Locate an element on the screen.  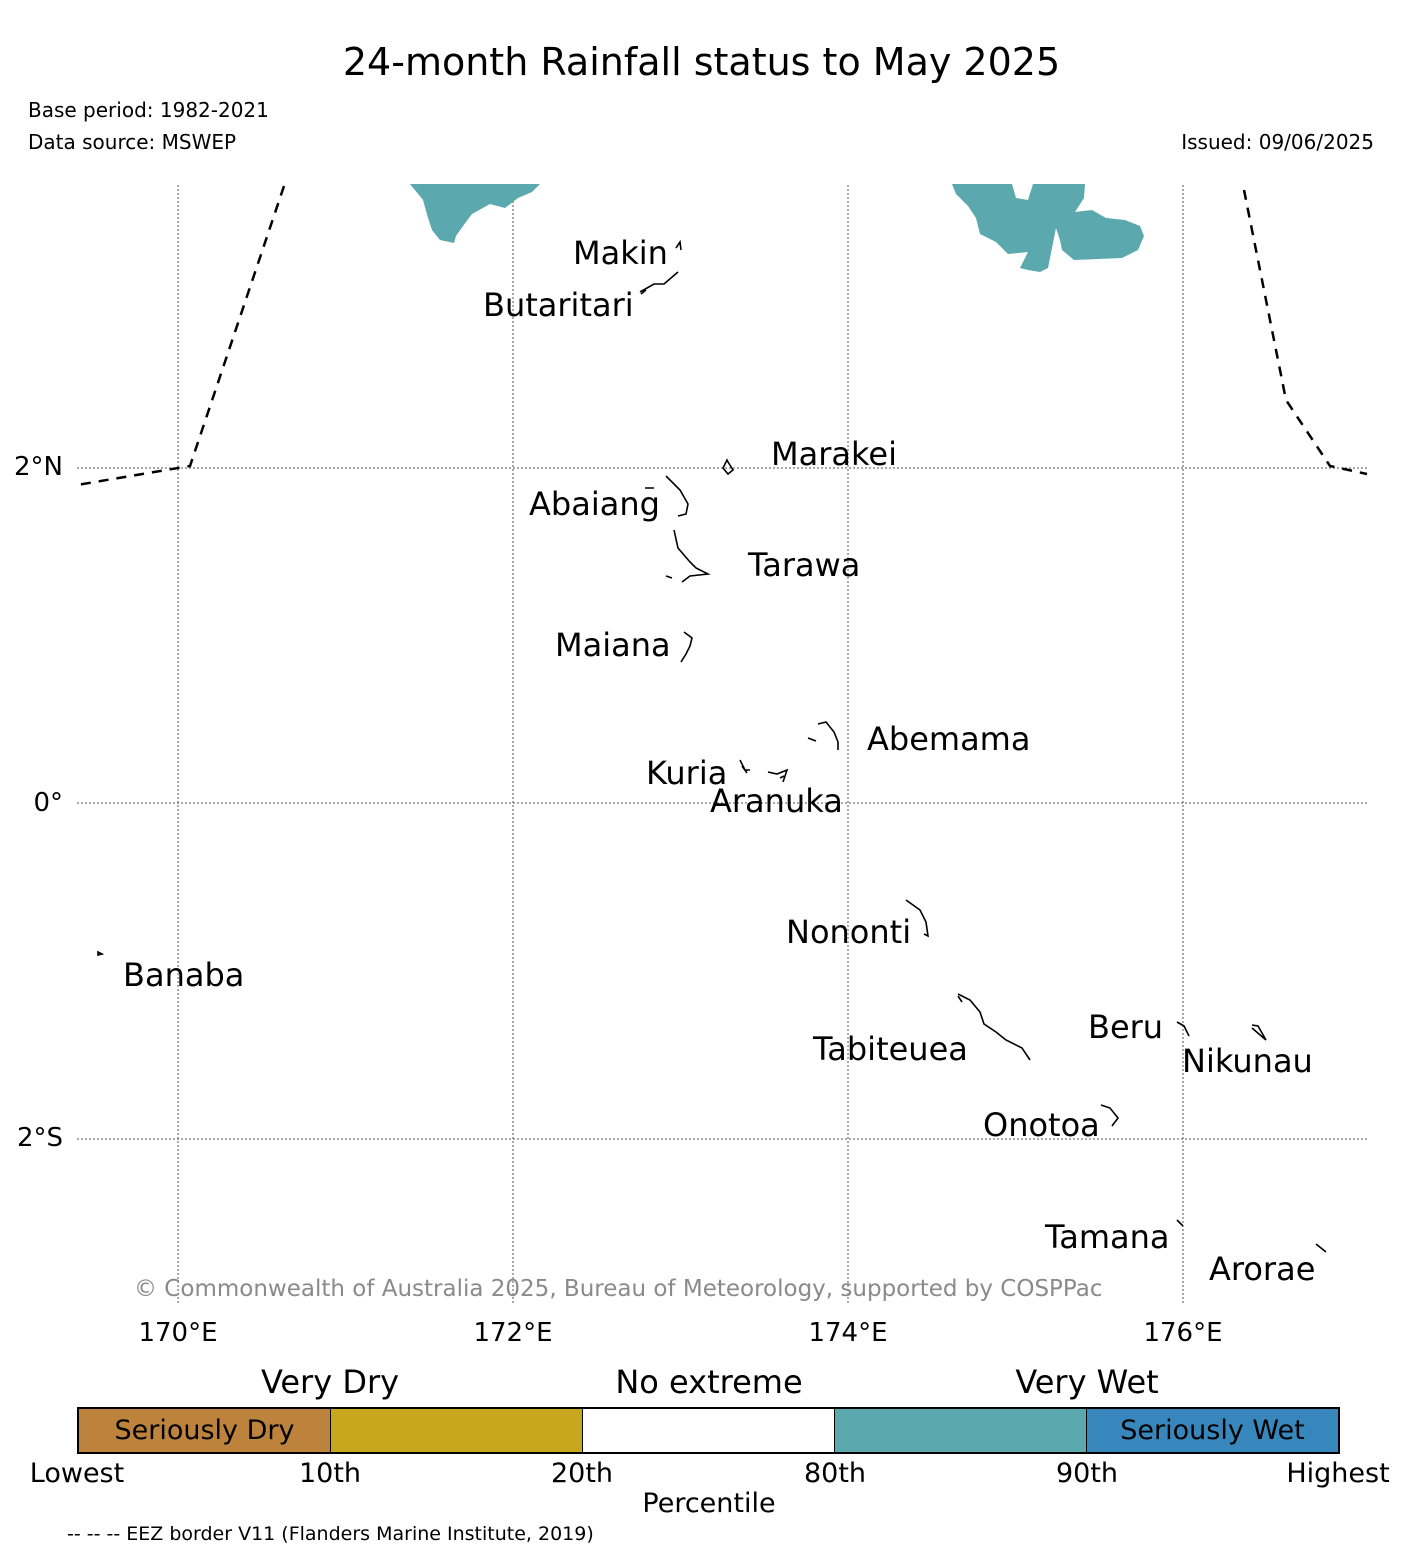
lon-label-172e: 172°E is located at coordinates (513, 1333).